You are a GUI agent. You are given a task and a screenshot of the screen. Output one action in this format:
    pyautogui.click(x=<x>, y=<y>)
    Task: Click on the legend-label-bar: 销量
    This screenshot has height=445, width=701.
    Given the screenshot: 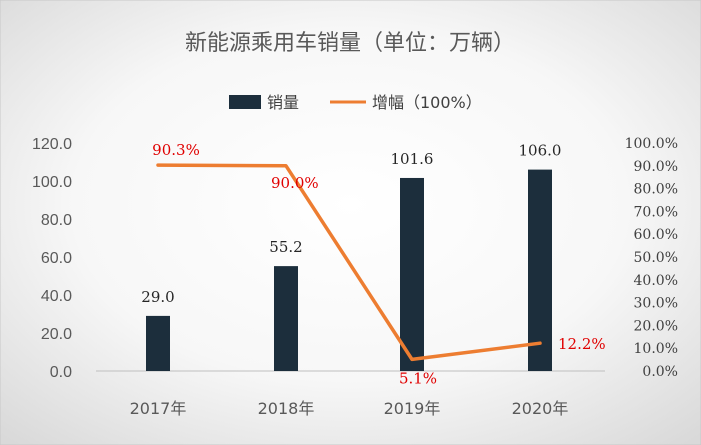 What is the action you would take?
    pyautogui.click(x=283, y=102)
    